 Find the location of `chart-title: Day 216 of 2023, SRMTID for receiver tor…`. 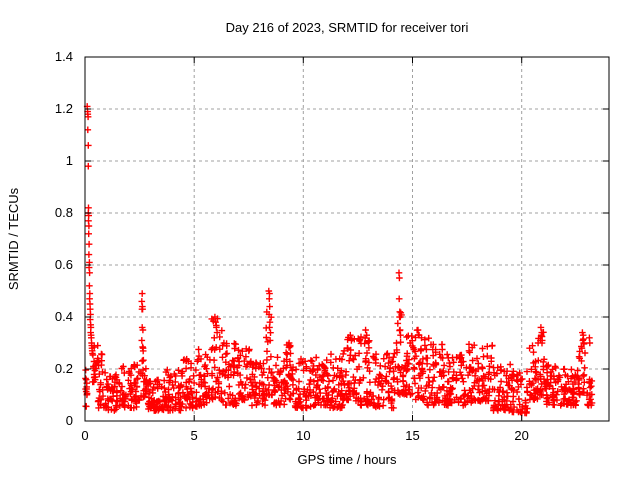

chart-title: Day 216 of 2023, SRMTID for receiver tor… is located at coordinates (347, 27).